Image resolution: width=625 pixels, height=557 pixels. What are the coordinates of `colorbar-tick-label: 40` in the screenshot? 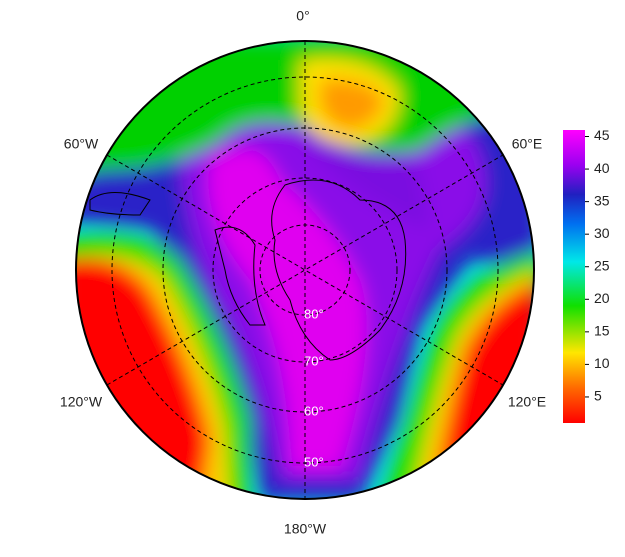 It's located at (602, 168).